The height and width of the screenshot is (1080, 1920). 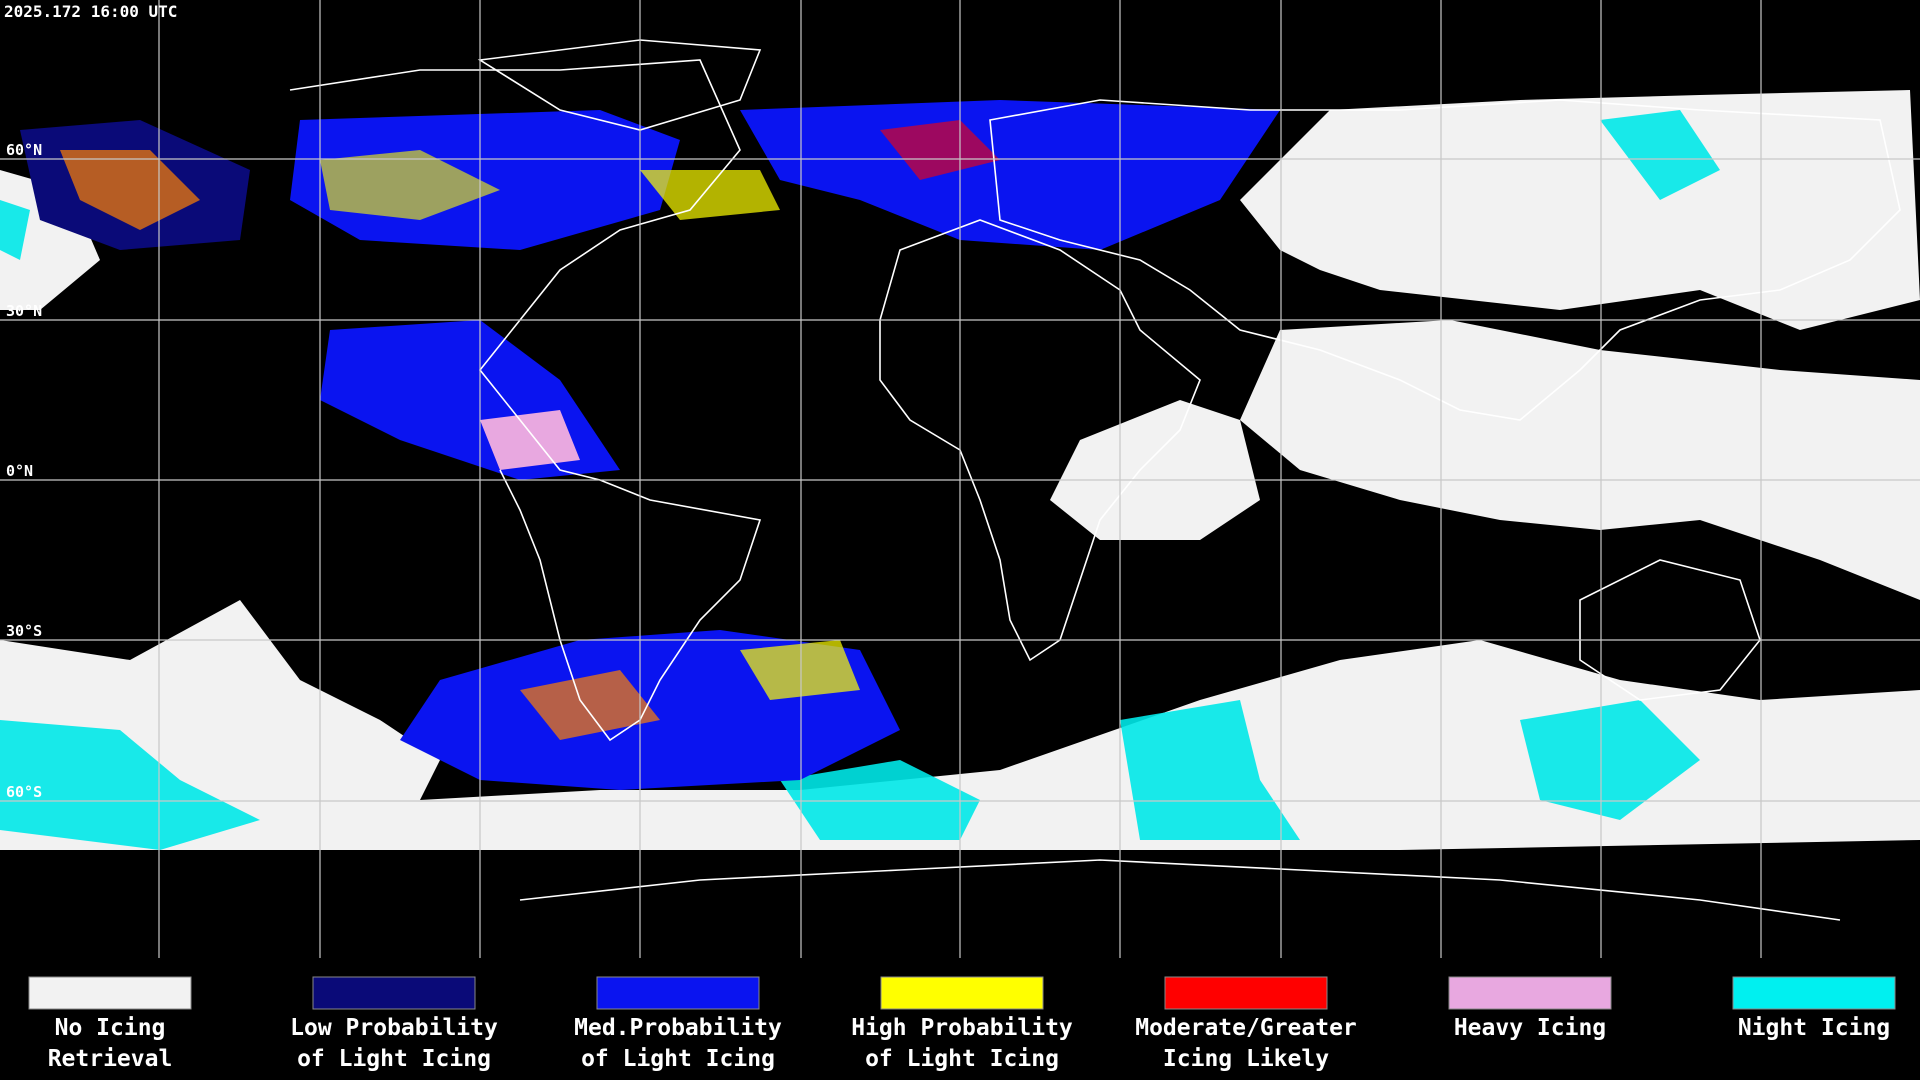 I want to click on latitude-label: 30°S, so click(x=24, y=631).